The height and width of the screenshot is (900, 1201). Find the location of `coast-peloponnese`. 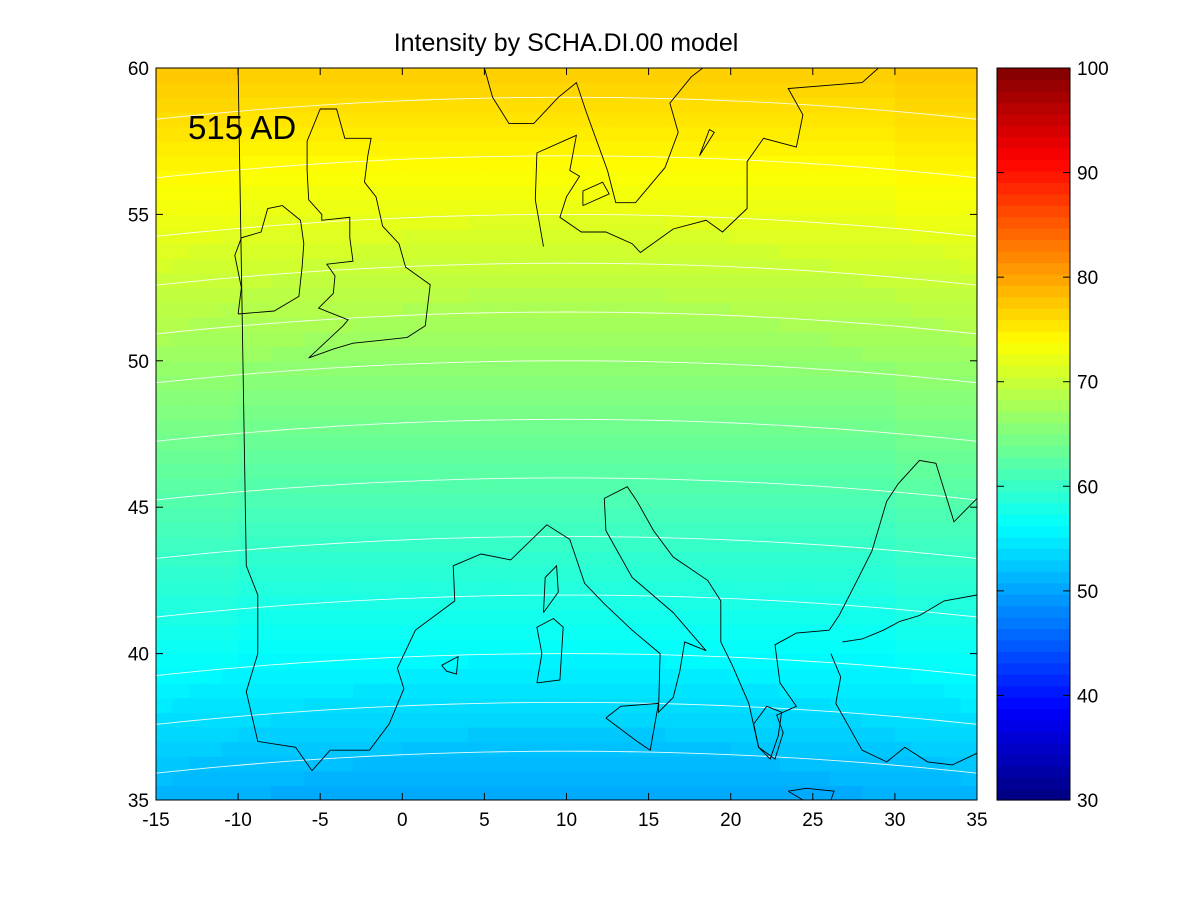

coast-peloponnese is located at coordinates (768, 732).